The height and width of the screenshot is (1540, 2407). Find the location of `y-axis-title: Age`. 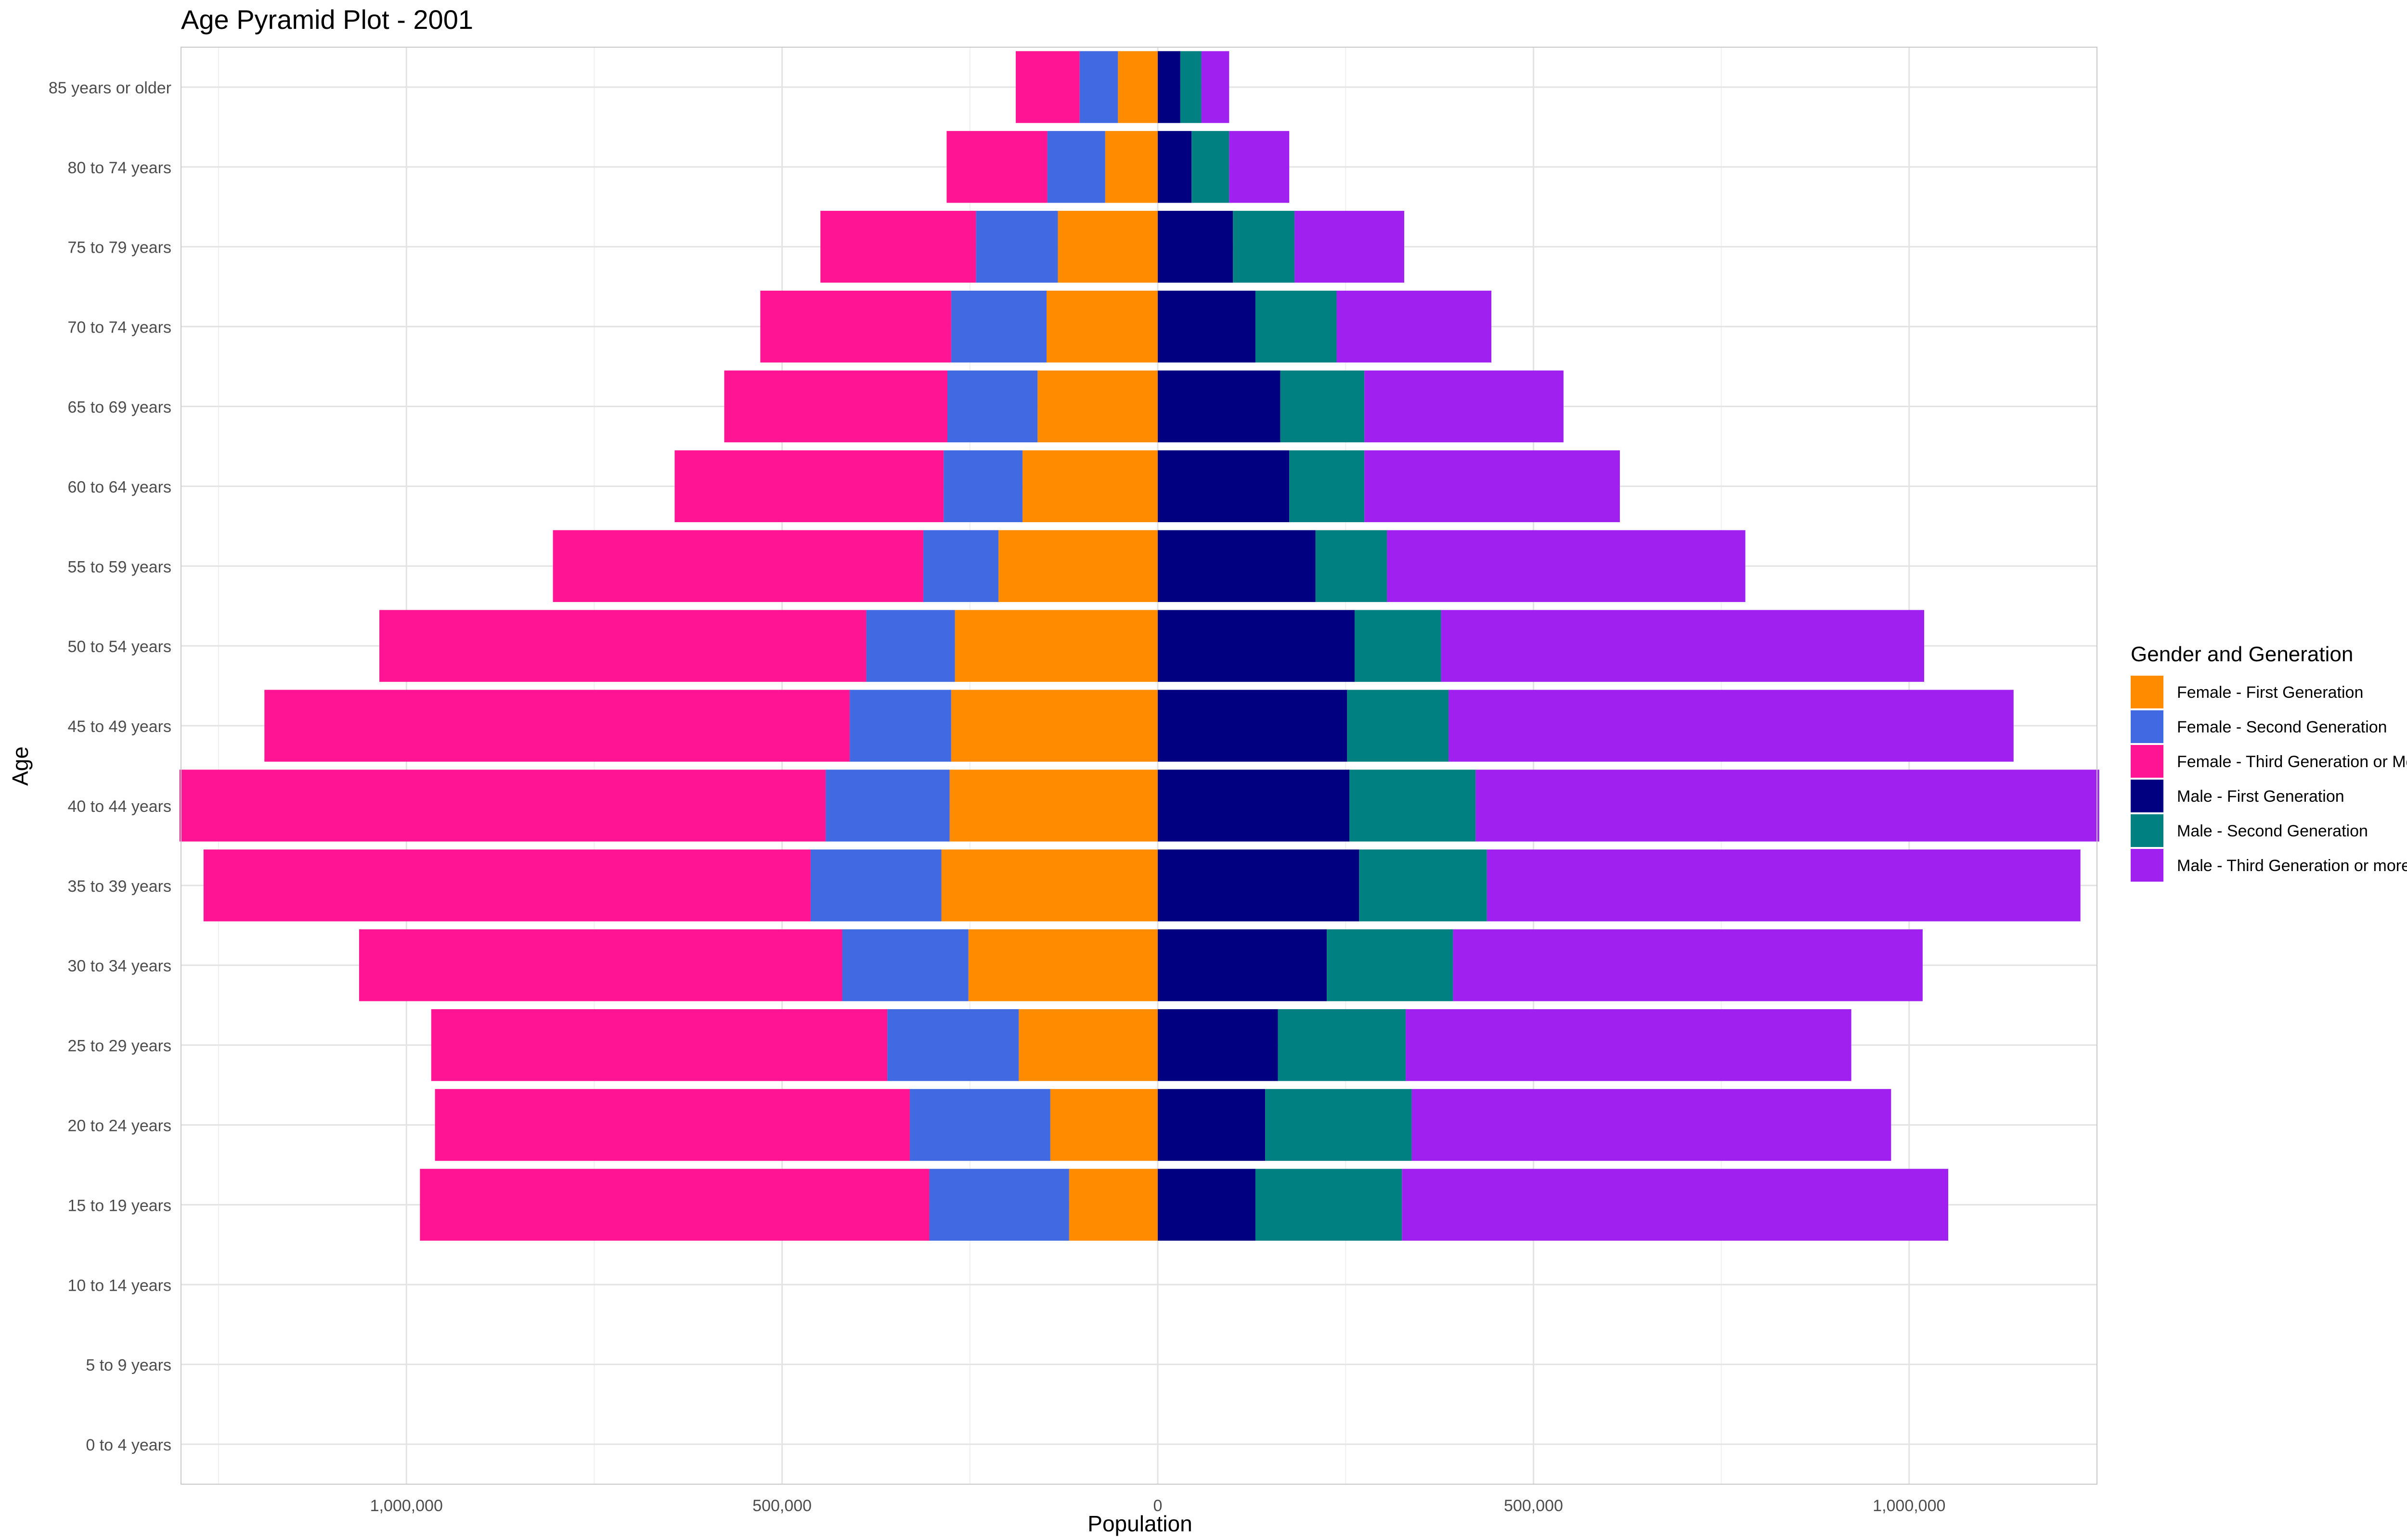

y-axis-title: Age is located at coordinates (20, 766).